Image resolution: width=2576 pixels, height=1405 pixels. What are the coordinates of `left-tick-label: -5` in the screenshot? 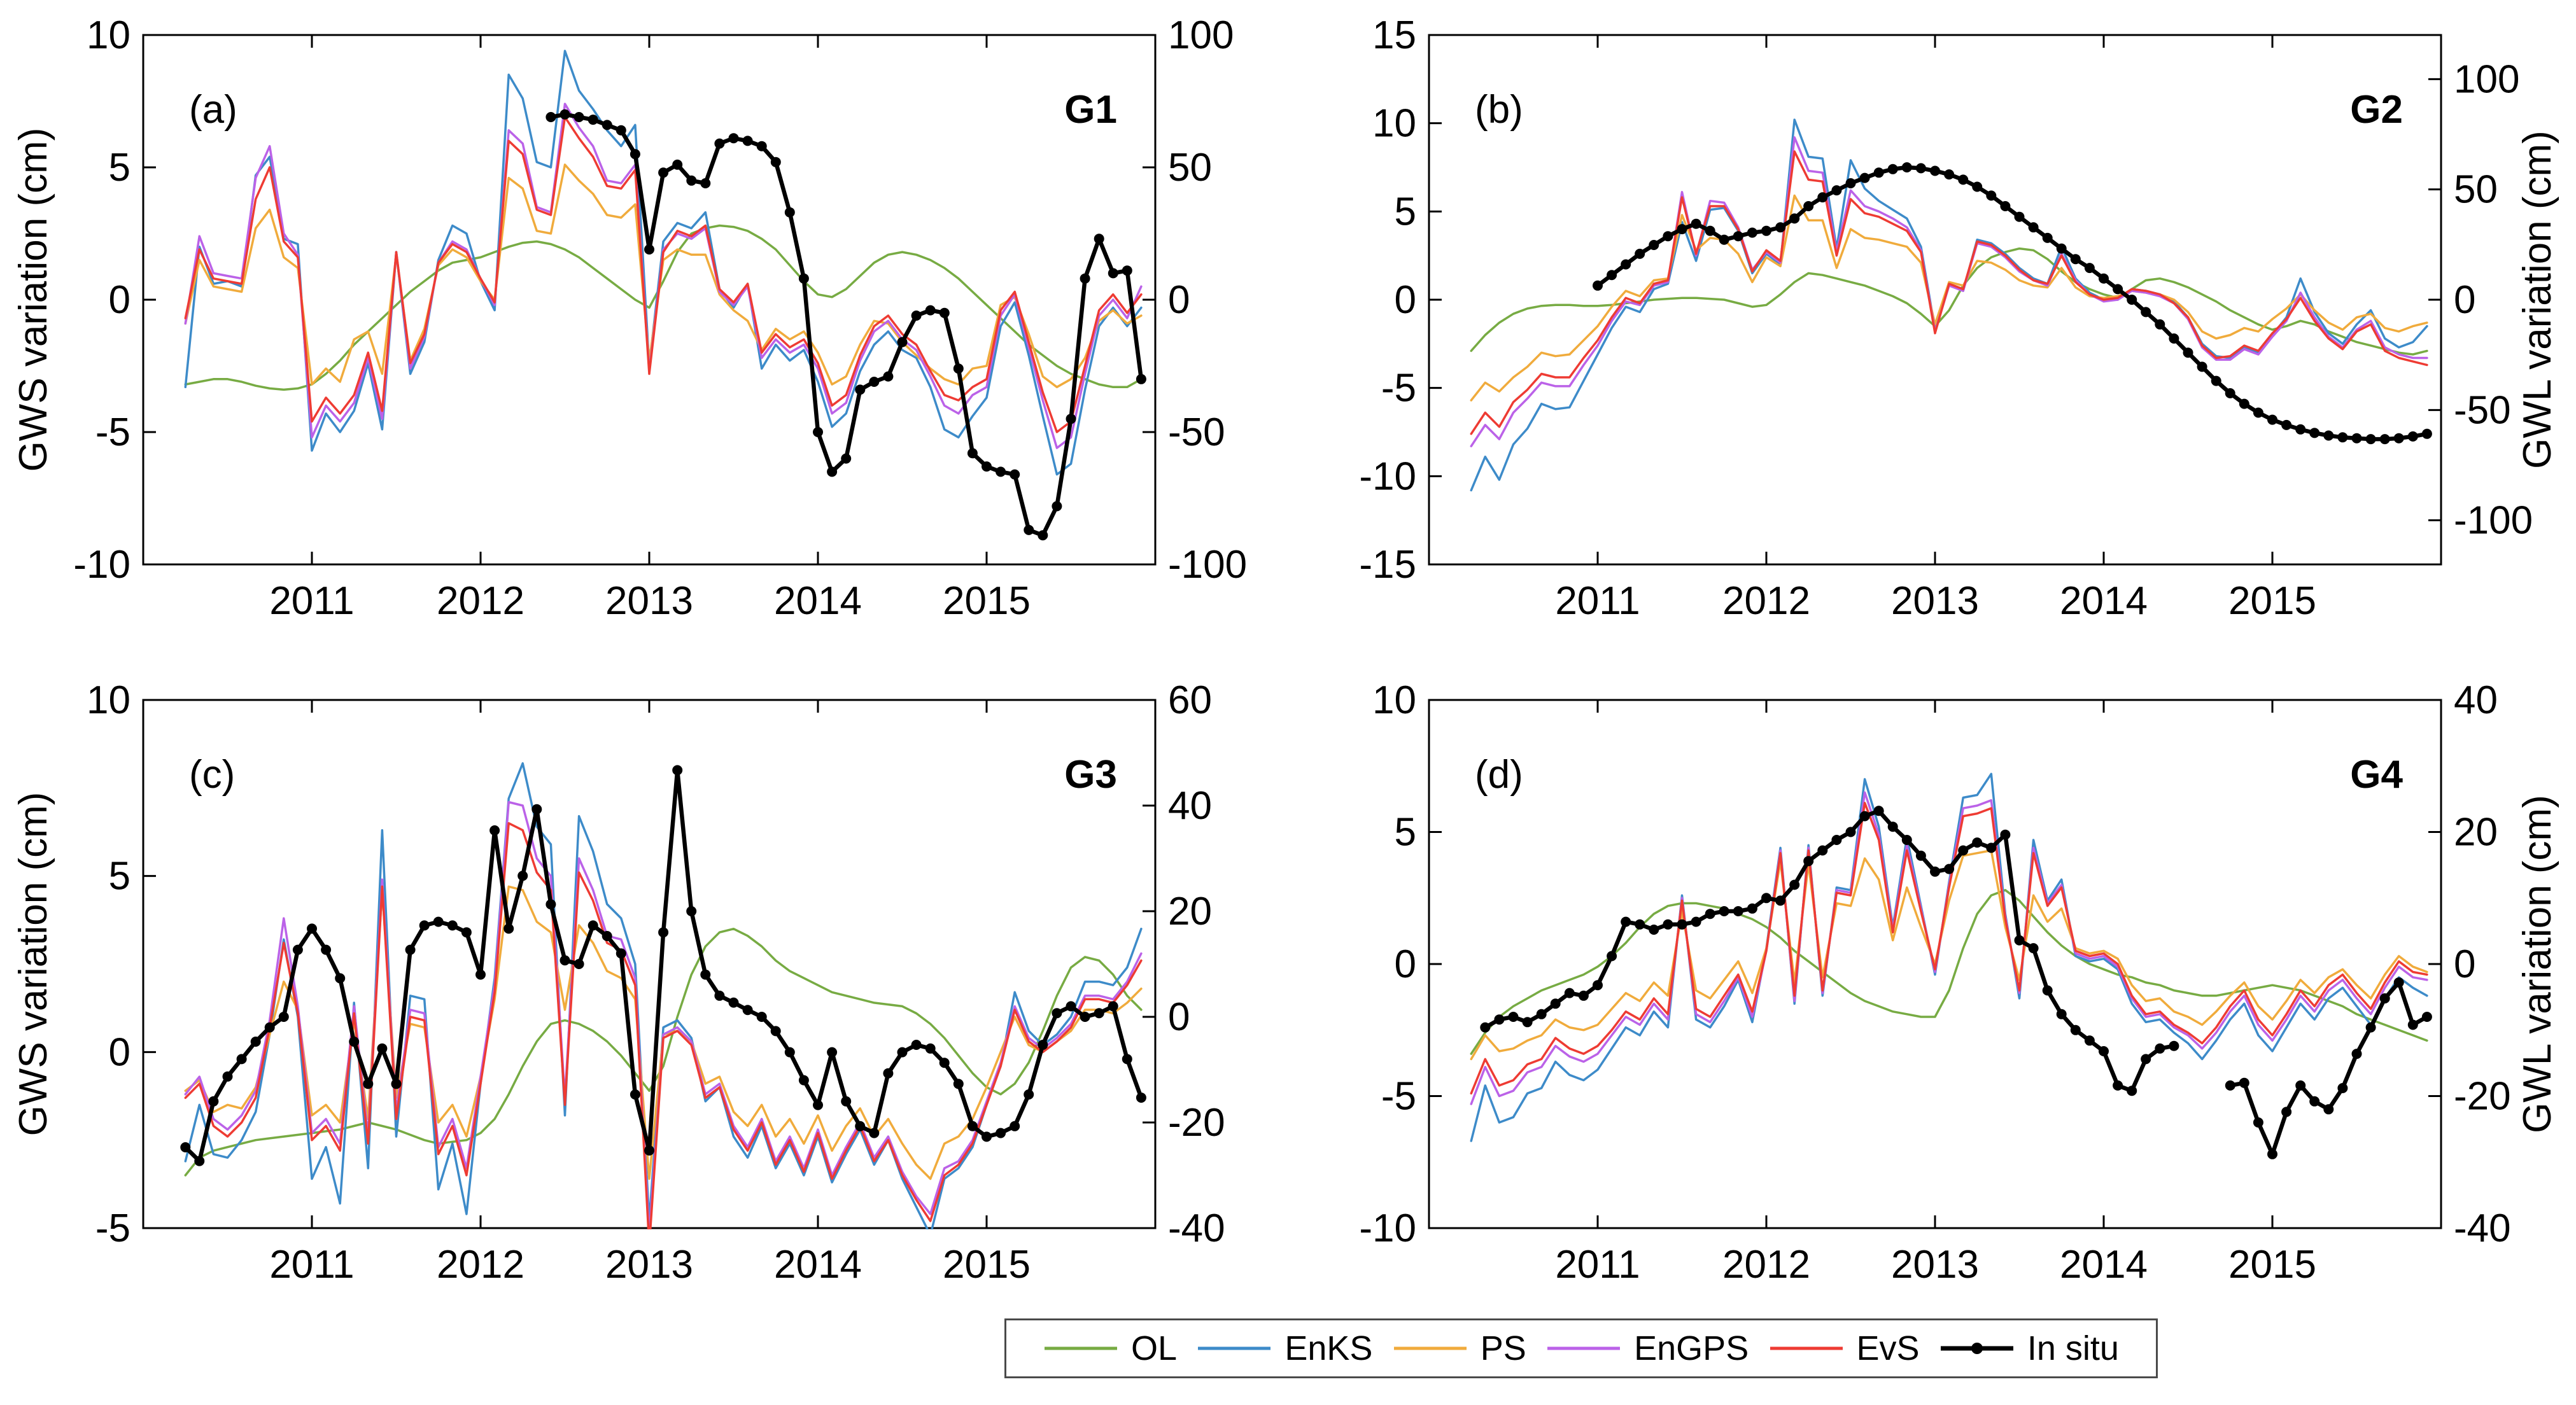 It's located at (113, 432).